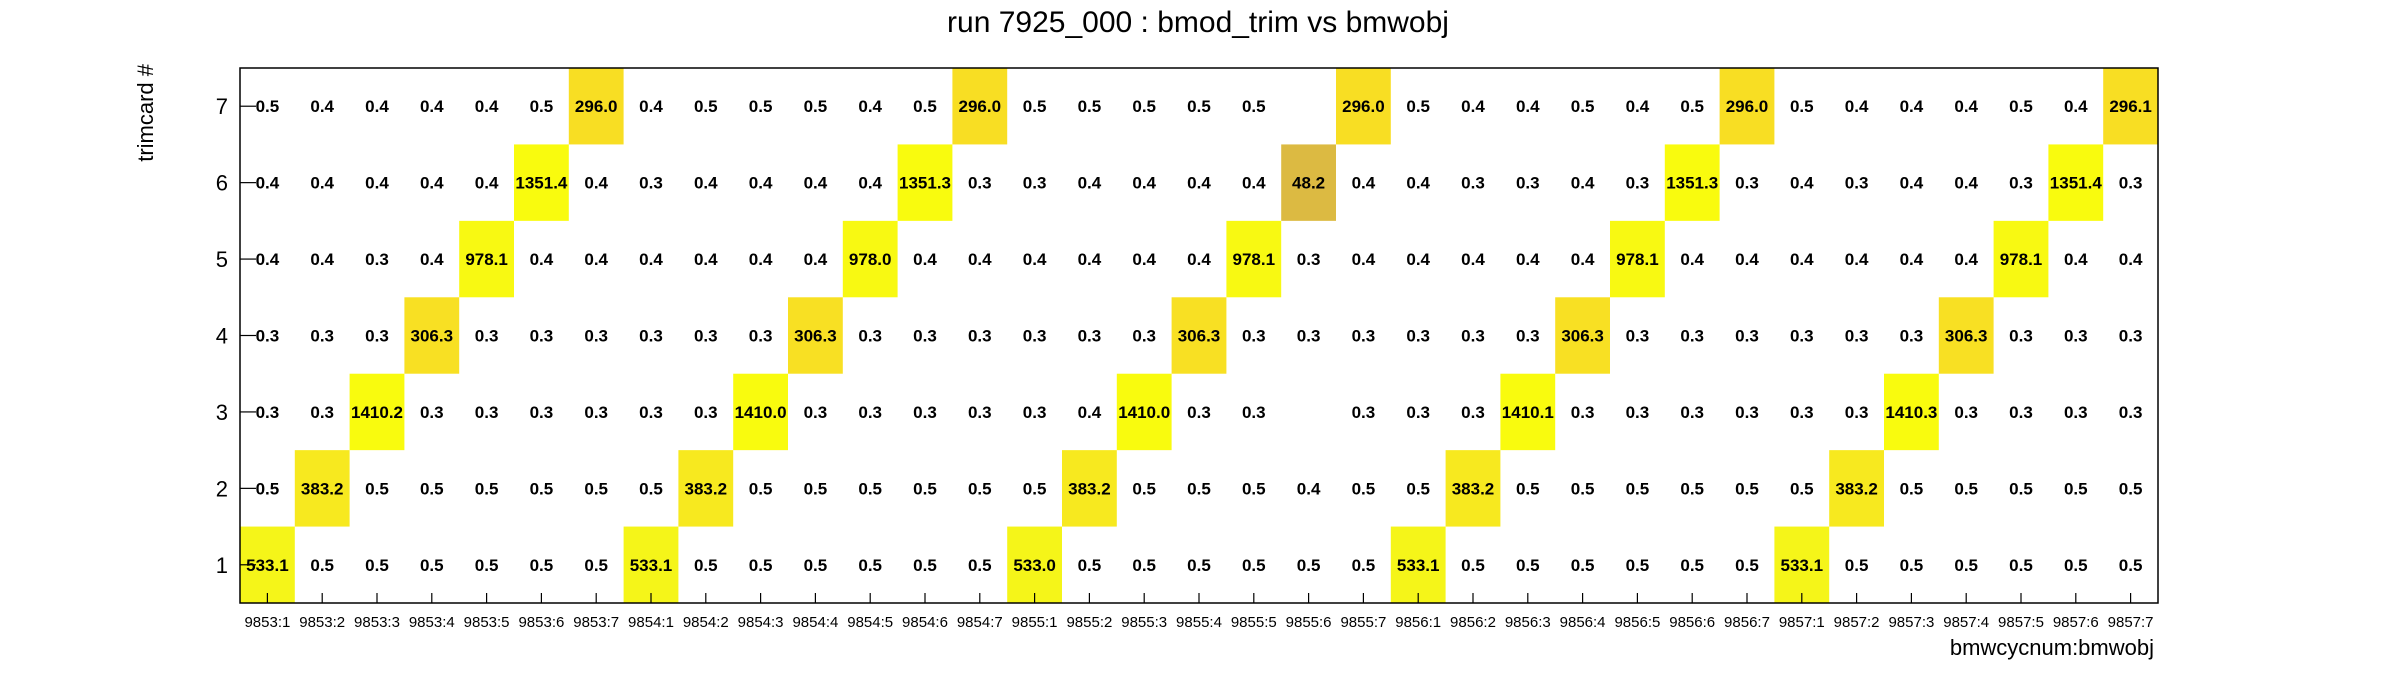 This screenshot has height=677, width=2396. I want to click on cell-value-label: 383.2, so click(1473, 488).